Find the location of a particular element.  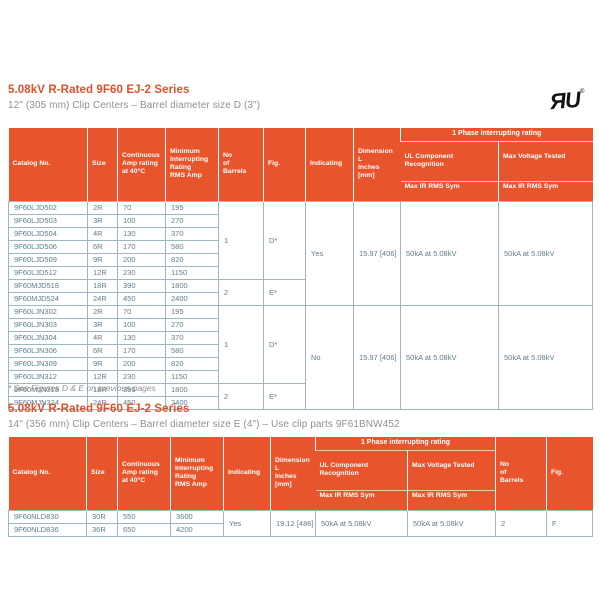

amp-cell: 100 is located at coordinates (141, 324).